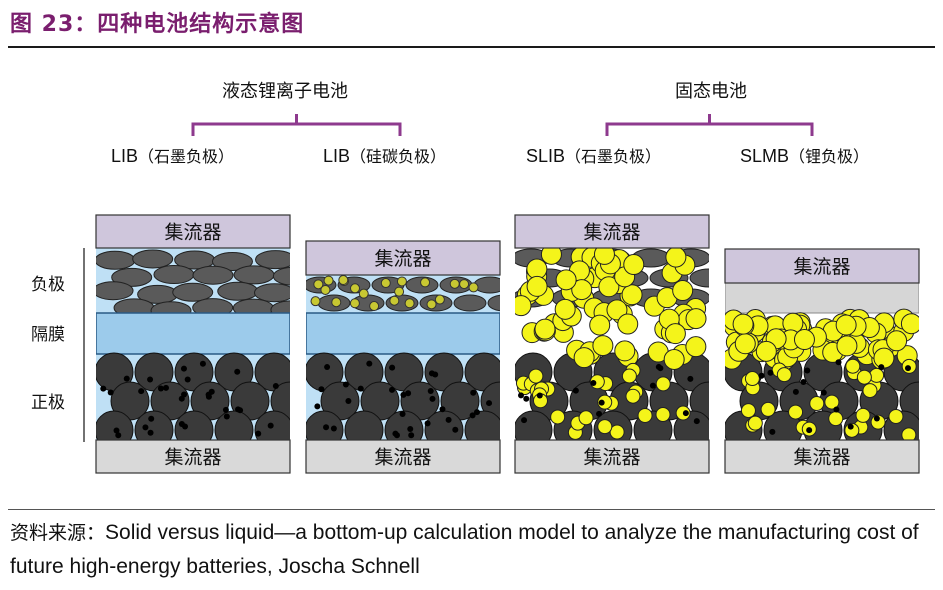  I want to click on cell-interior, so click(193, 344).